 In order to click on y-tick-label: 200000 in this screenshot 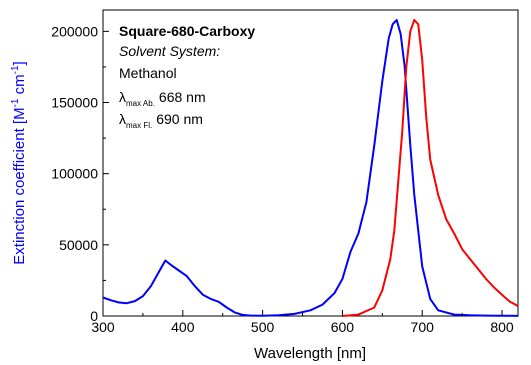, I will do `click(74, 31)`.